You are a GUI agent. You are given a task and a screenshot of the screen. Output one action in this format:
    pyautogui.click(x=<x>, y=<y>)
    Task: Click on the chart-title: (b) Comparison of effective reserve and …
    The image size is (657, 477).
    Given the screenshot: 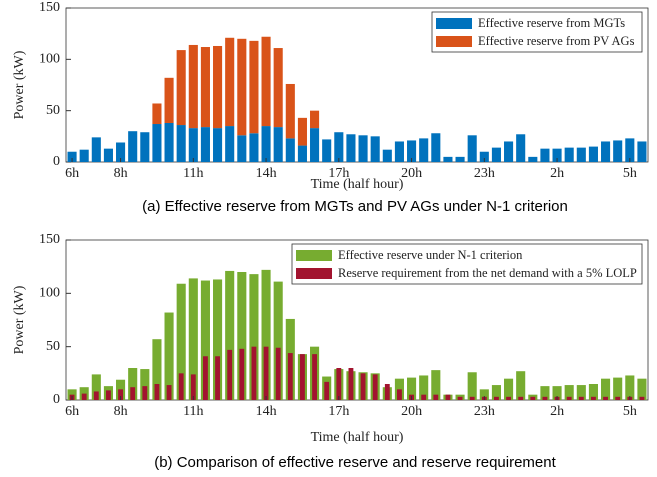 What is the action you would take?
    pyautogui.click(x=355, y=462)
    